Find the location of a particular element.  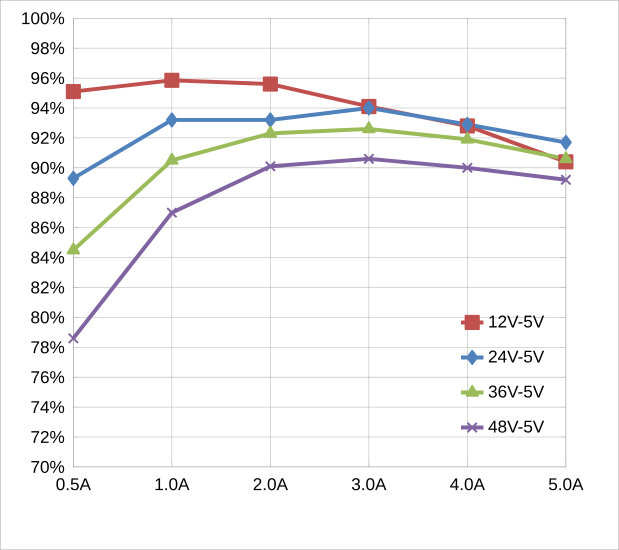

y-tick-label: 76% is located at coordinates (47, 377).